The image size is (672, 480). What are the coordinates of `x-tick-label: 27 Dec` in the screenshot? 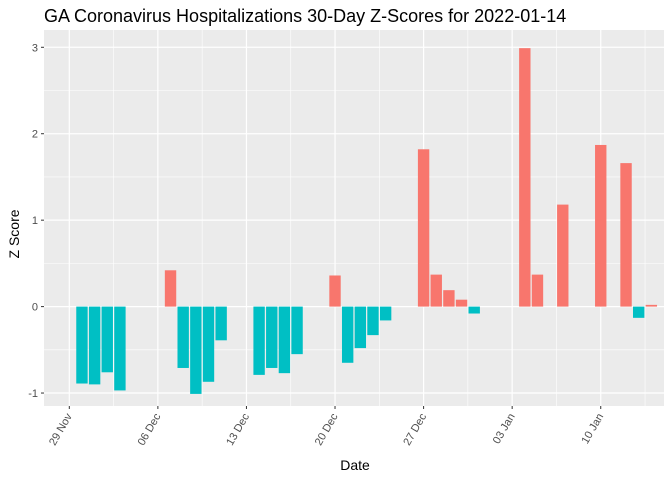 It's located at (415, 429).